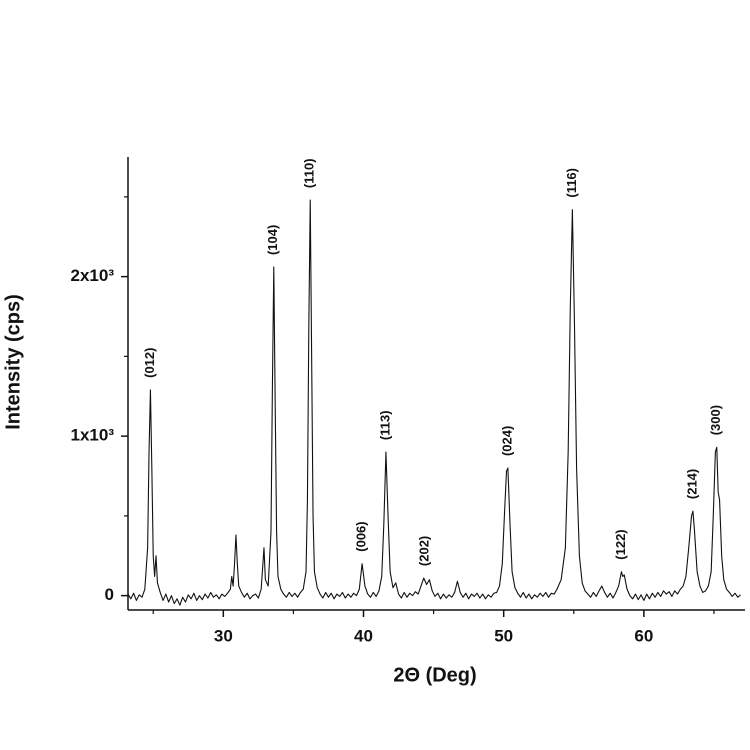 The width and height of the screenshot is (750, 750). What do you see at coordinates (149, 363) in the screenshot?
I see `peak-label: (012)` at bounding box center [149, 363].